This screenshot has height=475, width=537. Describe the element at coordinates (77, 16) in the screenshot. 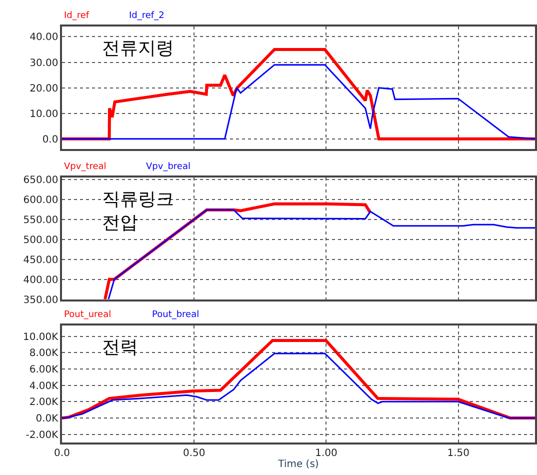

I see `text: Id_ref` at that location.